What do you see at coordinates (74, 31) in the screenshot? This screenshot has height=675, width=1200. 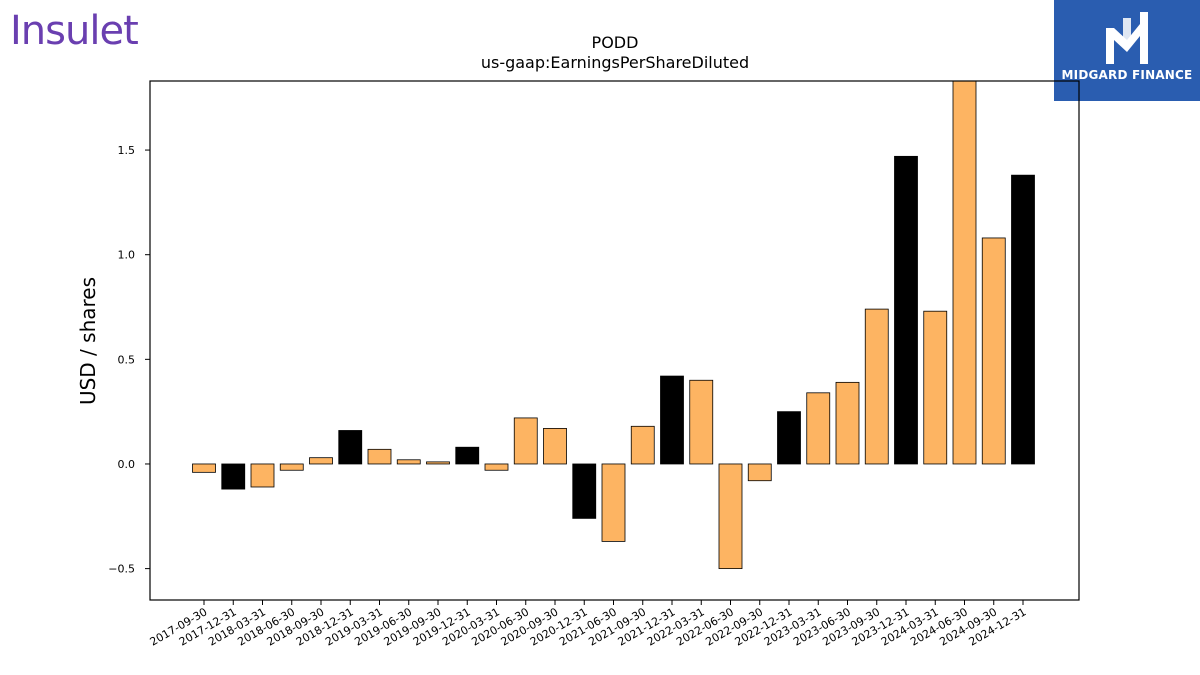 I see `insulet-logo: Insulet` at bounding box center [74, 31].